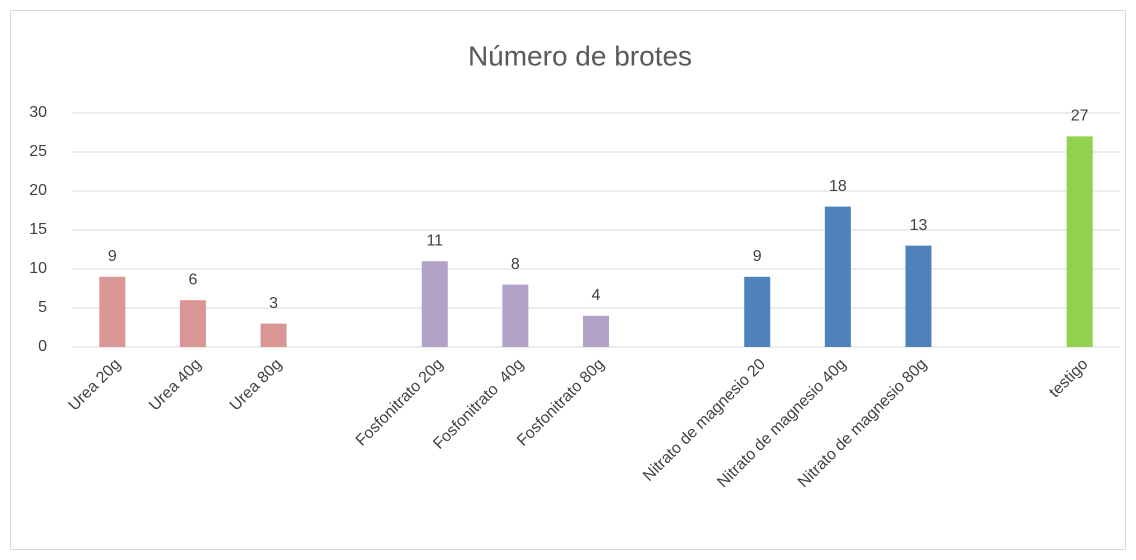  I want to click on y-tick-label: 5, so click(42, 307).